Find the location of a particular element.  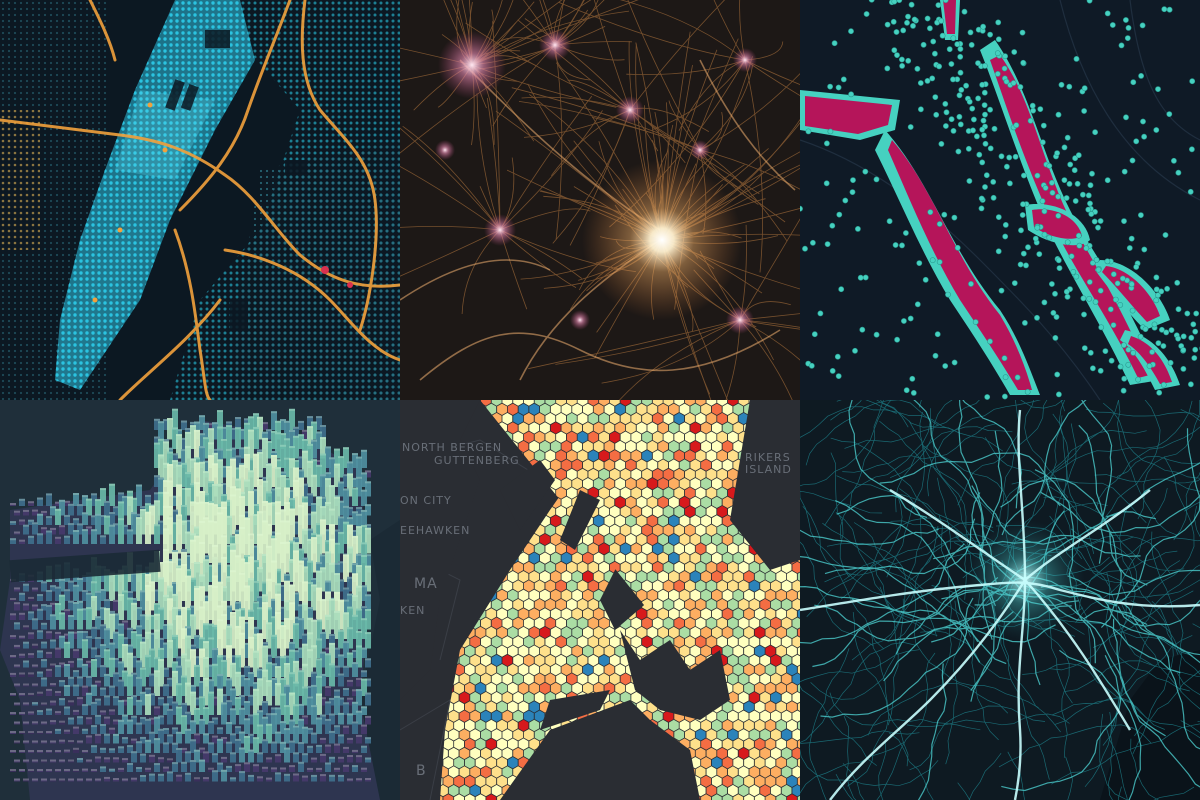

label-north-bergen: NORTH BERGEN is located at coordinates (452, 448).